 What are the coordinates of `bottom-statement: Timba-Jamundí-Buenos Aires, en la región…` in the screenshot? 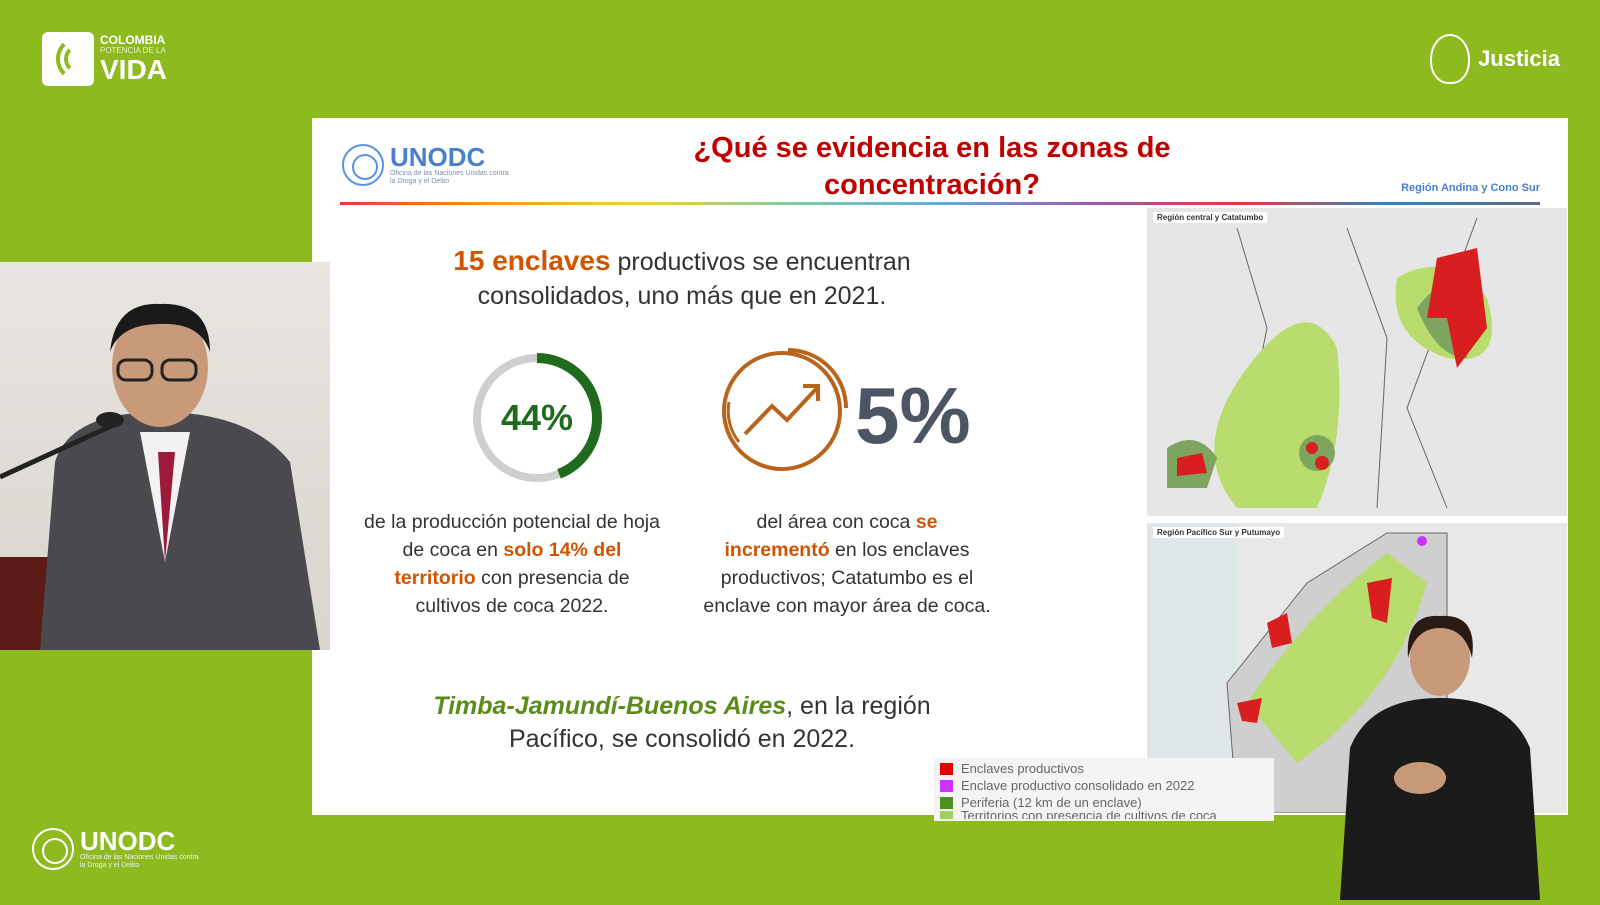 It's located at (682, 723).